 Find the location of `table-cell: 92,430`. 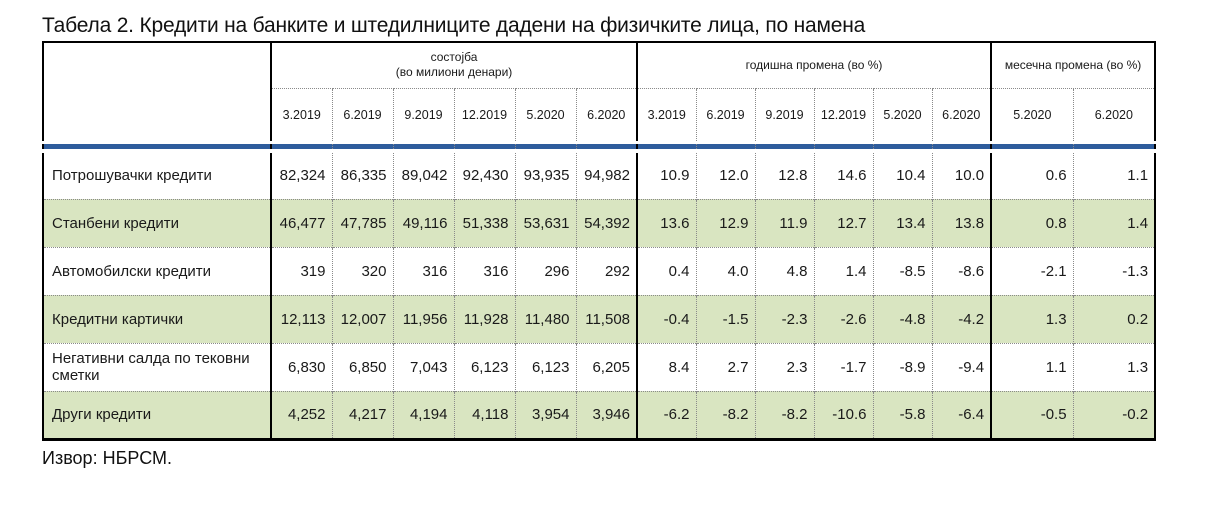

table-cell: 92,430 is located at coordinates (484, 174).